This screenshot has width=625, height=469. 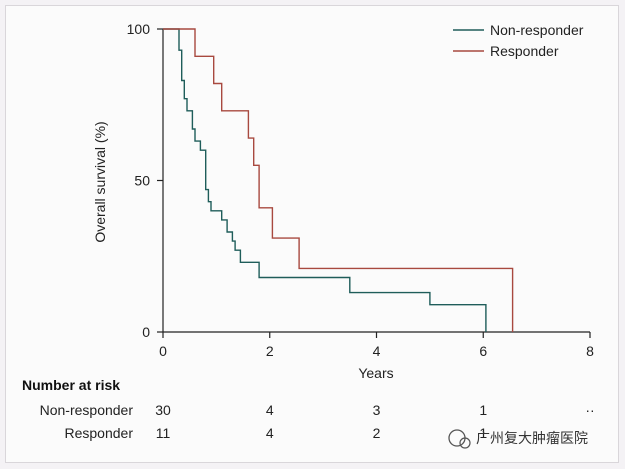 I want to click on wechat-logo-dot, so click(x=465, y=443).